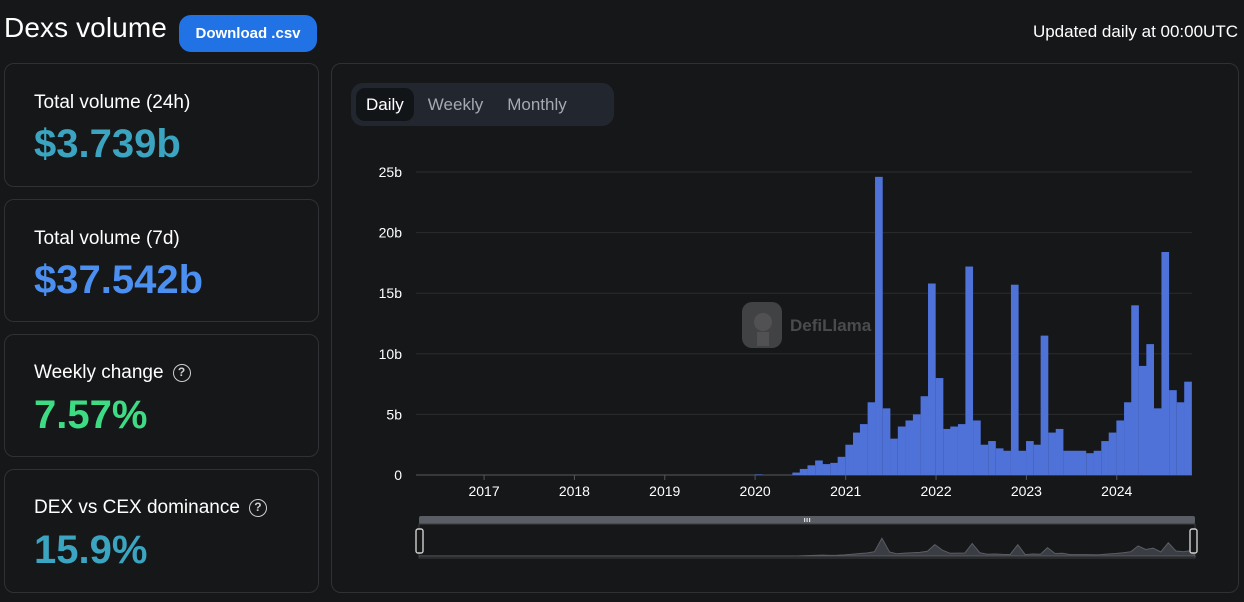 Image resolution: width=1244 pixels, height=602 pixels. I want to click on tab-daily: Daily, so click(385, 104).